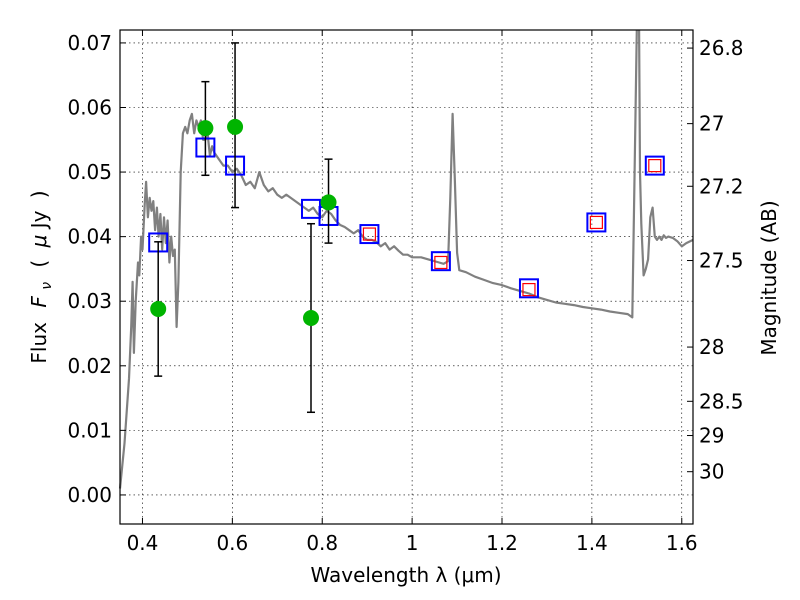 The height and width of the screenshot is (600, 800). I want to click on y-axis-label: Flux F ν ( μ Jy ), so click(41, 276).